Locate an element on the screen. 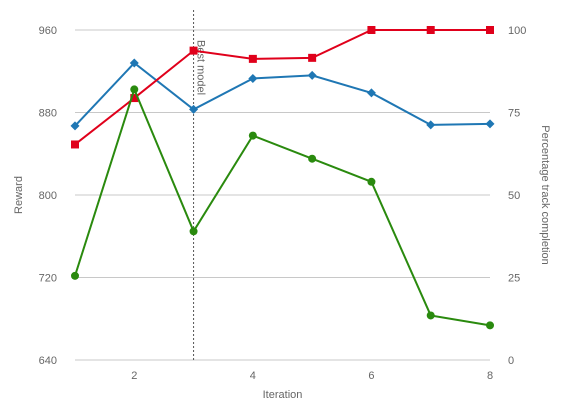  annotation-layer: Best model is located at coordinates (200, 185).